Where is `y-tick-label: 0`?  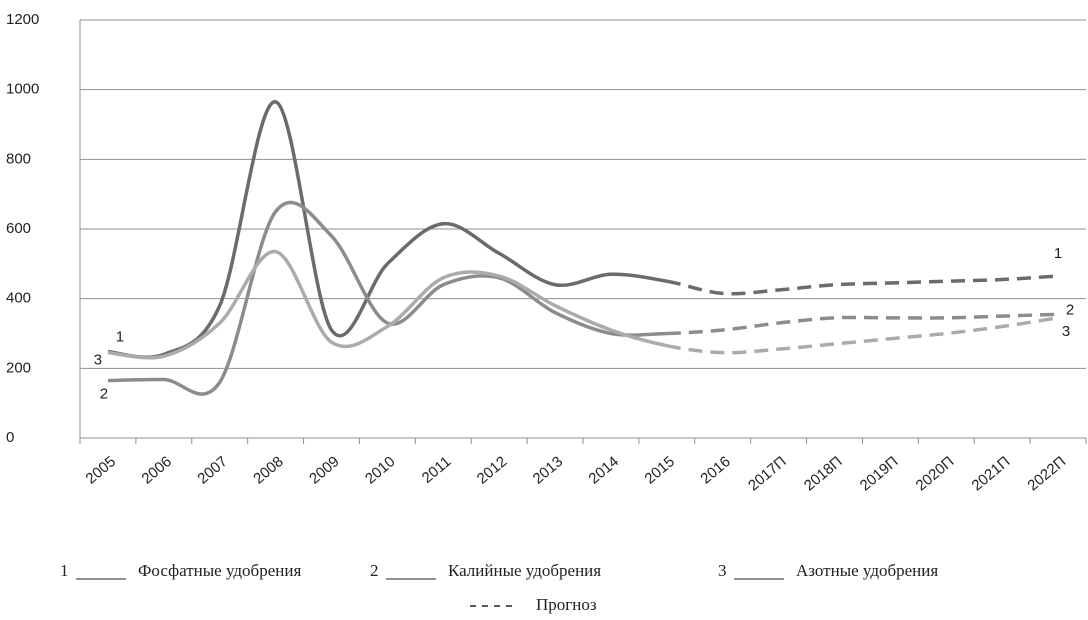 y-tick-label: 0 is located at coordinates (10, 437).